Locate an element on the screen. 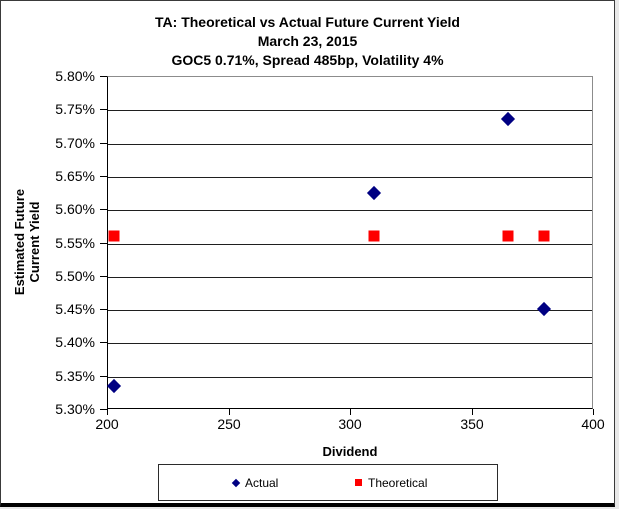 This screenshot has height=509, width=619. y-tick-label: 5.30% is located at coordinates (75, 409).